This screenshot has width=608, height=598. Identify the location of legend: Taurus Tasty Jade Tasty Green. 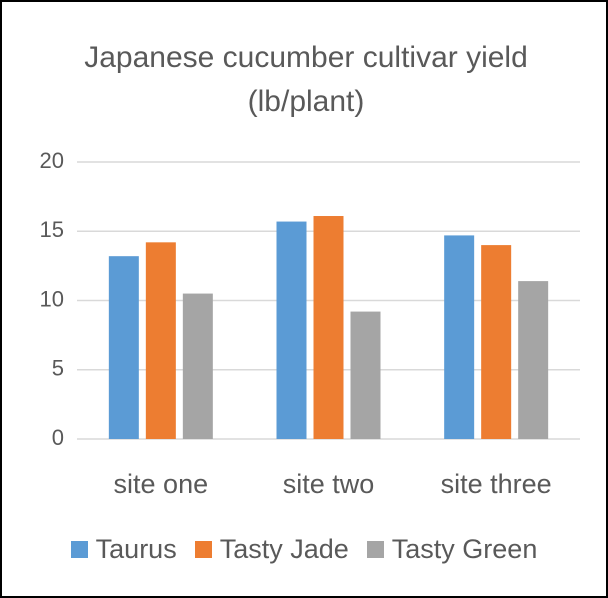
(304, 549).